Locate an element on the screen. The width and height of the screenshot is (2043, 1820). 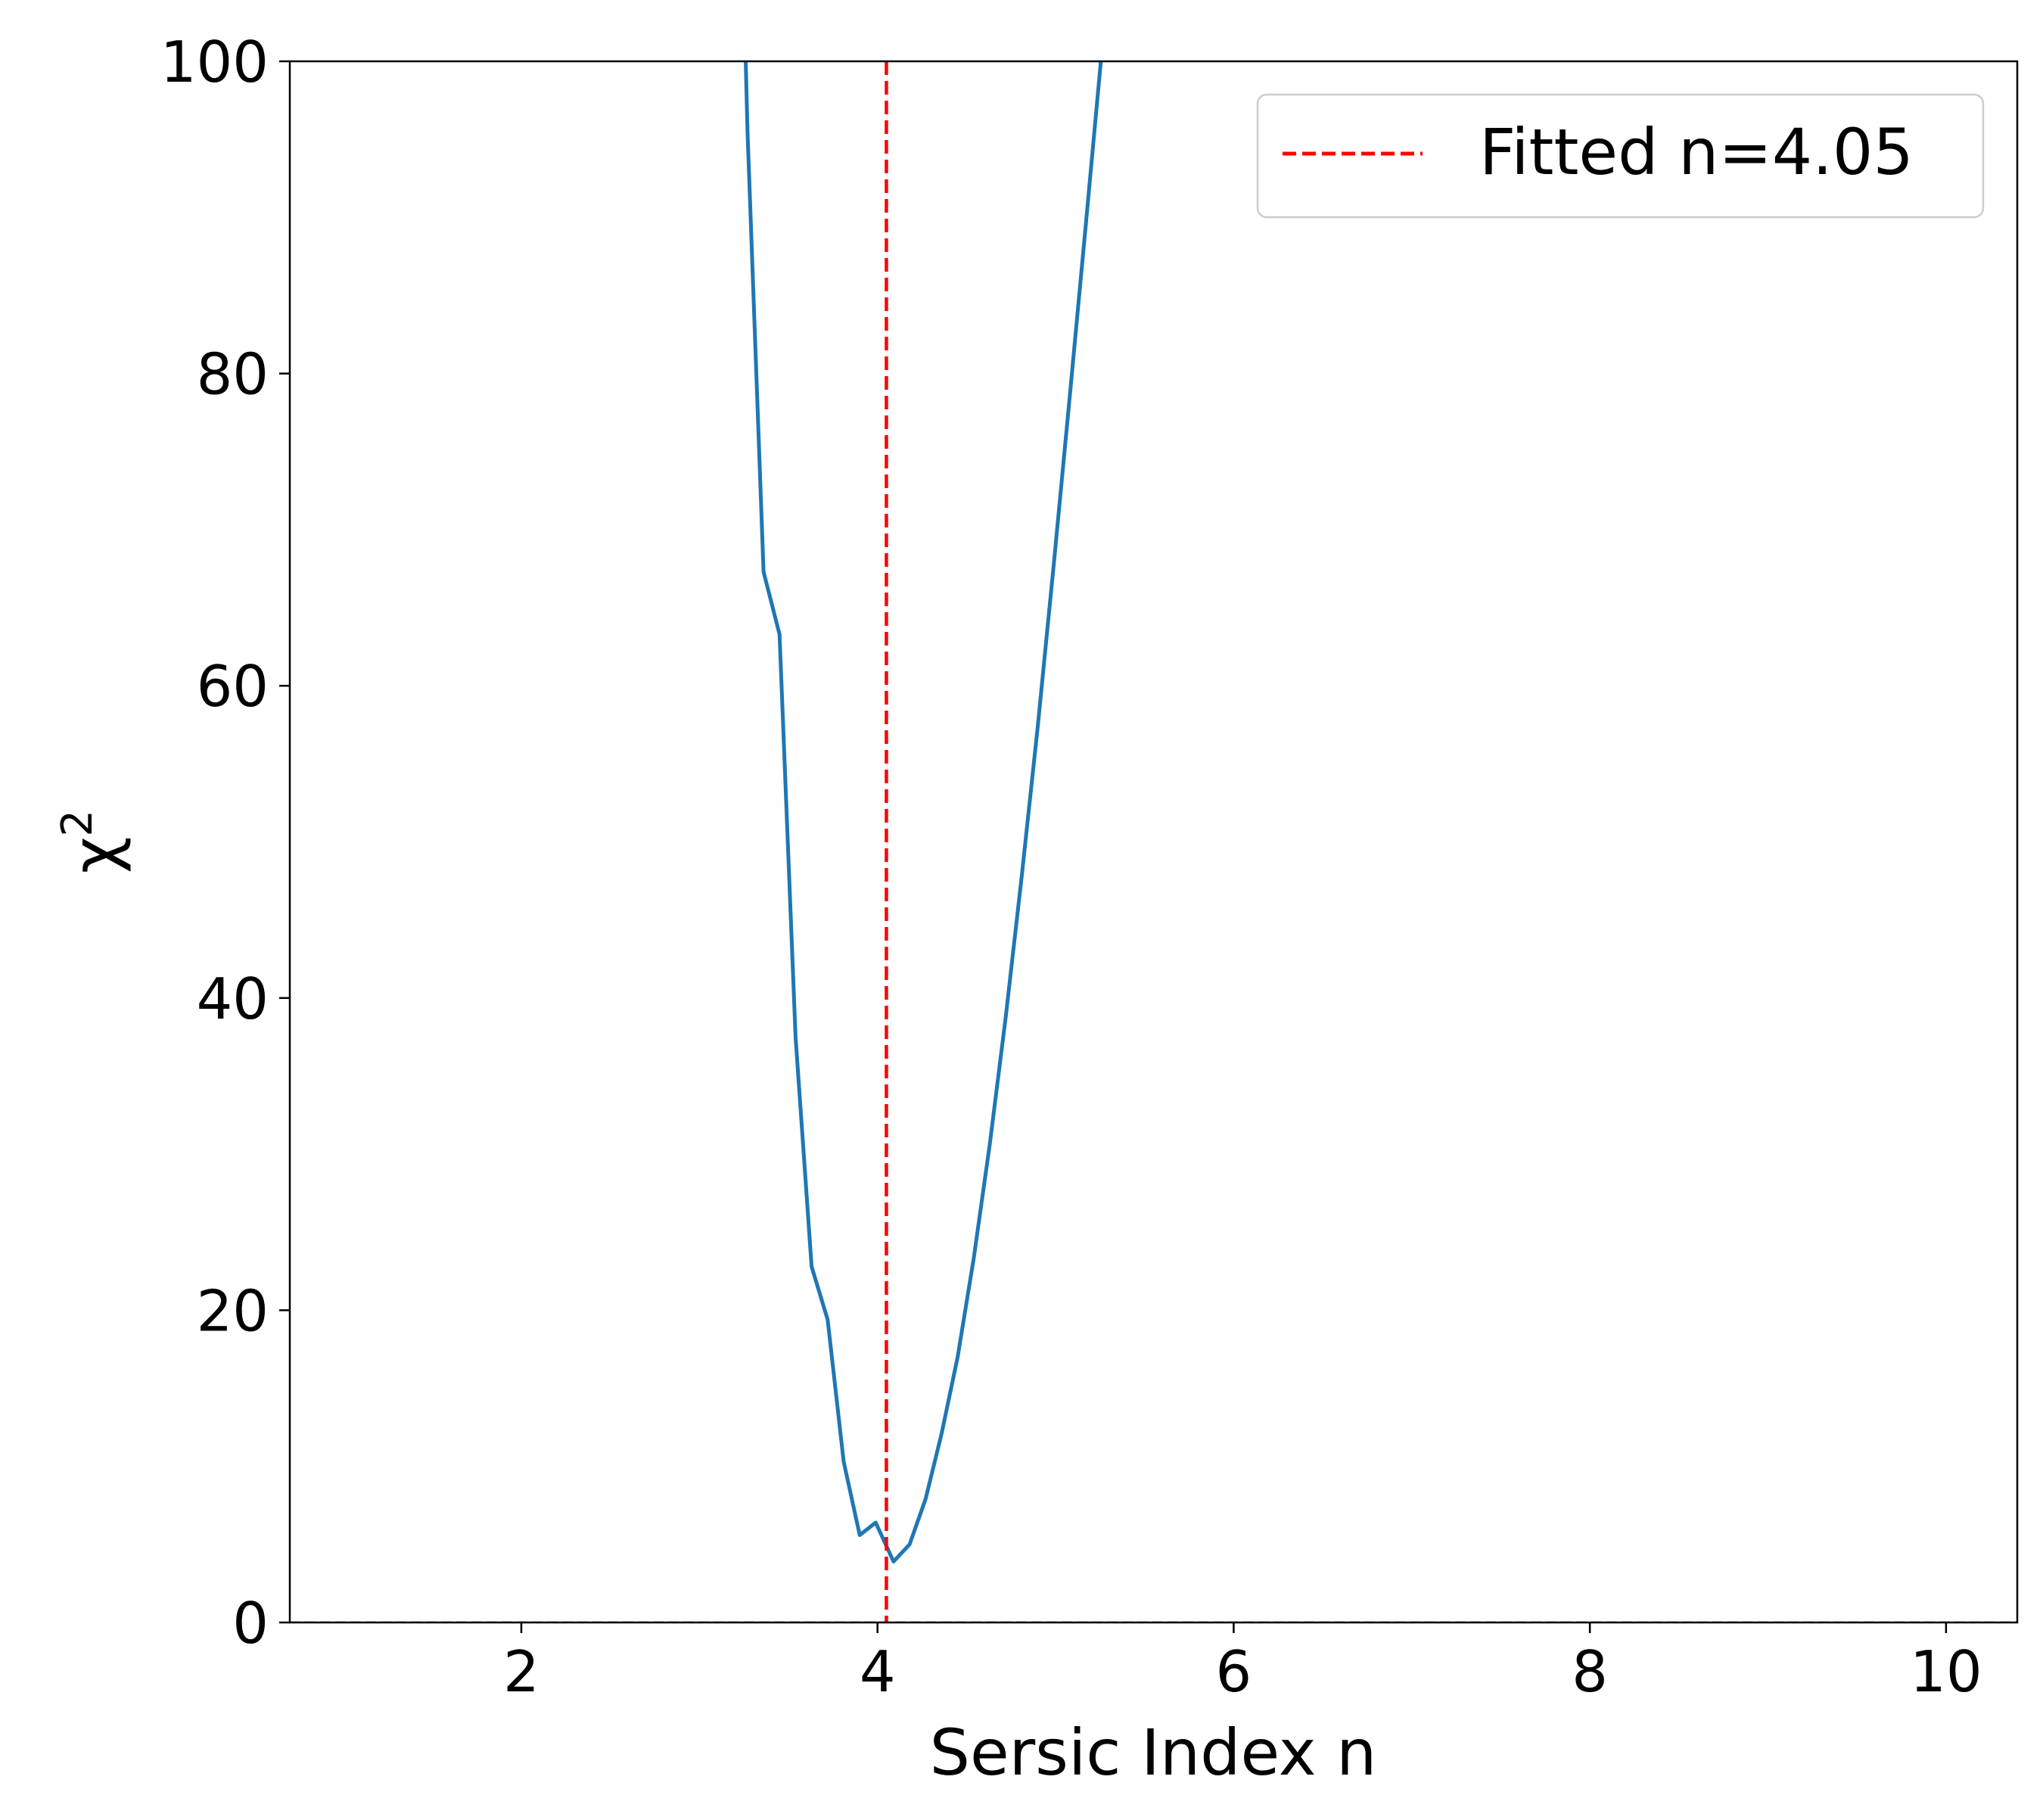
x-tick-label: 10 is located at coordinates (1946, 1671).